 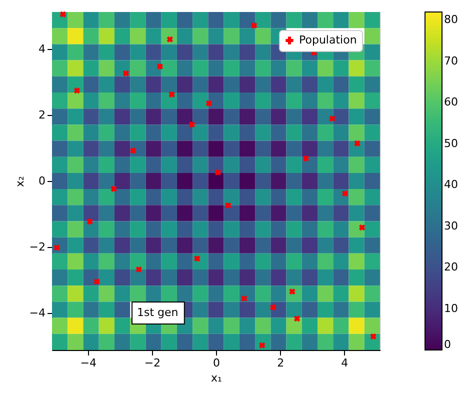 What do you see at coordinates (37, 313) in the screenshot?
I see `y-tick-label: −4` at bounding box center [37, 313].